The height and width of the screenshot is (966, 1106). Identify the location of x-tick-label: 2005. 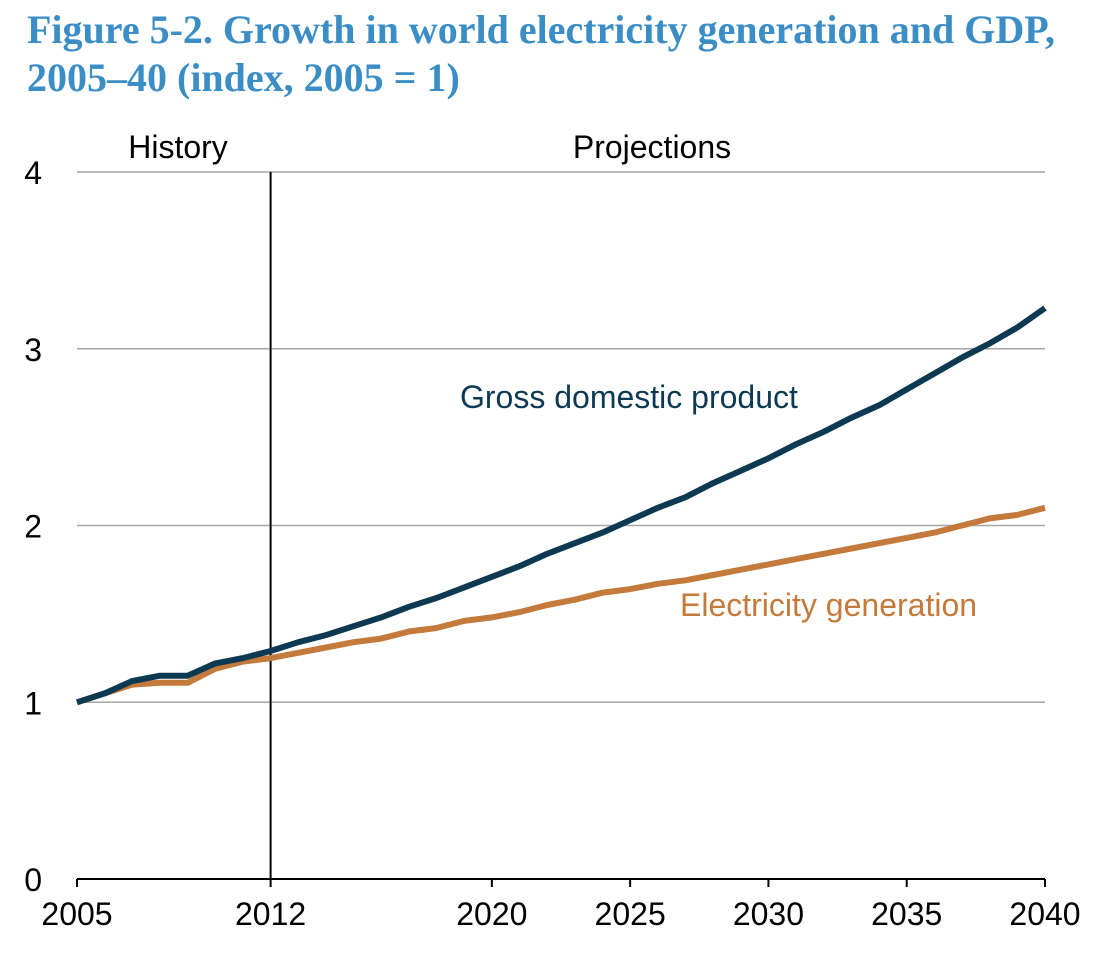
(76, 914).